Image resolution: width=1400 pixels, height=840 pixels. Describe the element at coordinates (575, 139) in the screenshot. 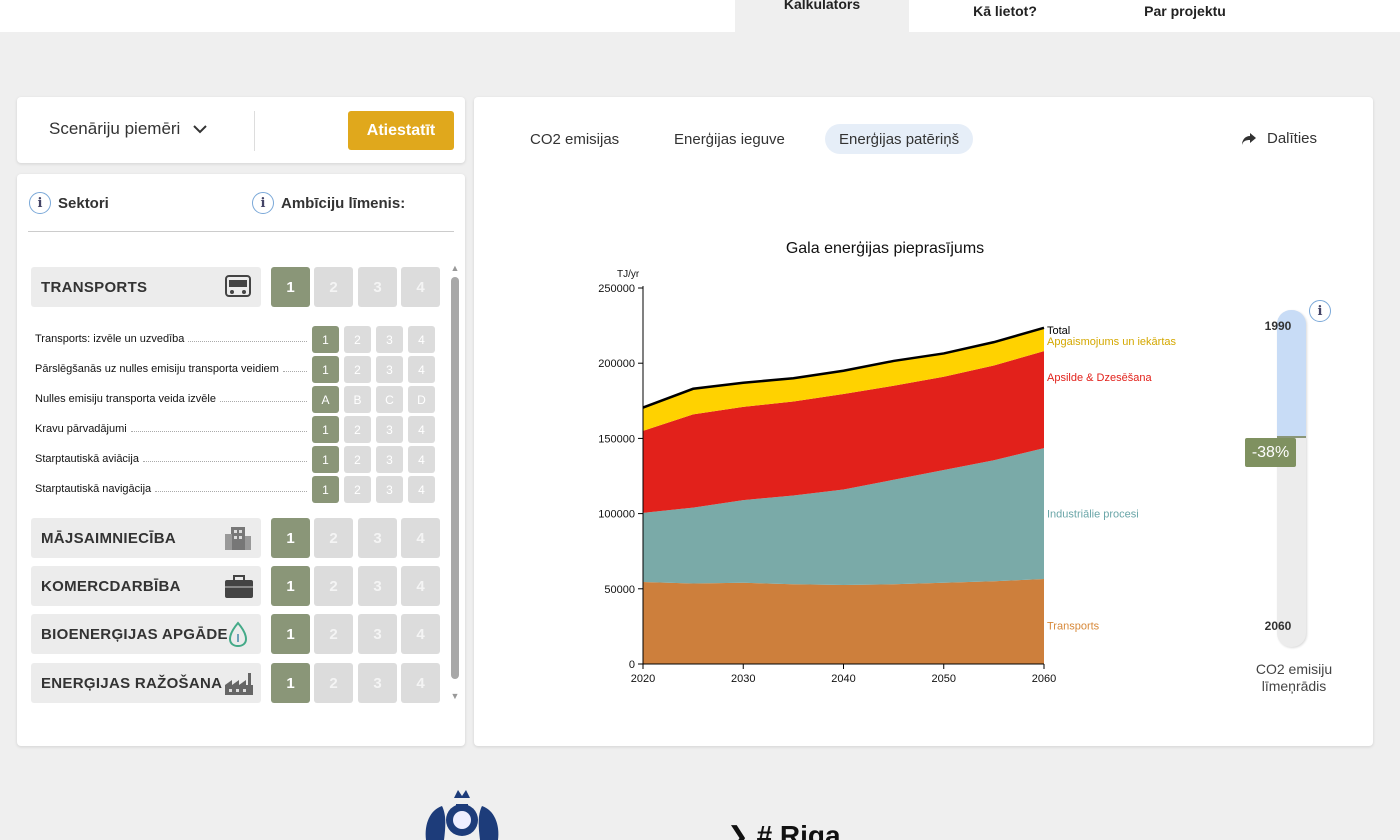

I see `tab-co2-emissions: CO2 emisijas` at that location.